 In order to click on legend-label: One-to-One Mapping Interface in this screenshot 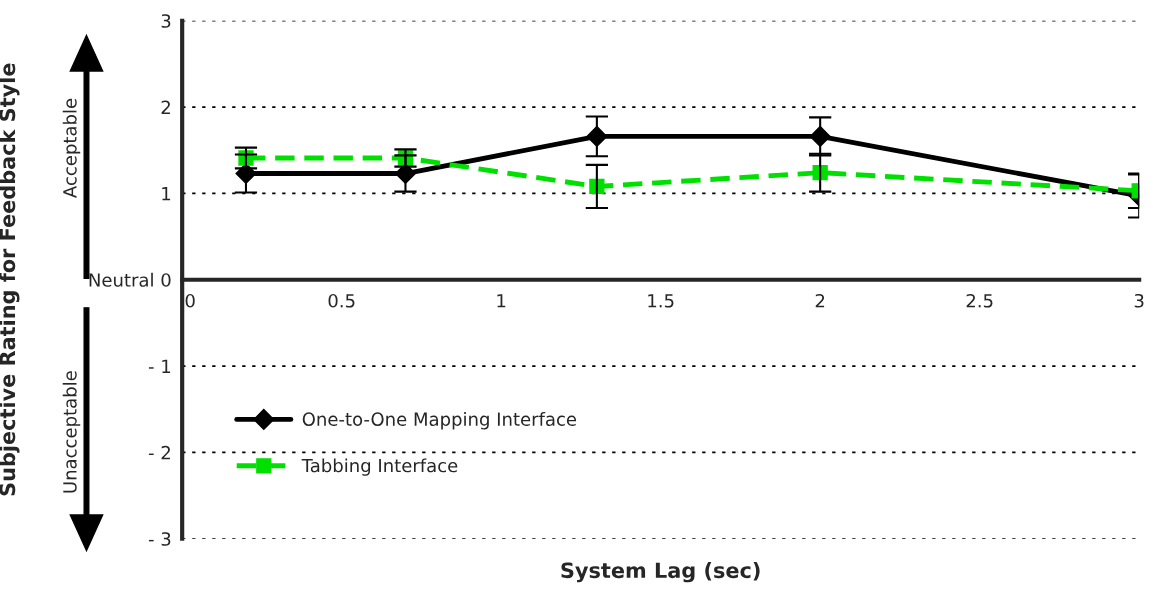, I will do `click(439, 421)`.